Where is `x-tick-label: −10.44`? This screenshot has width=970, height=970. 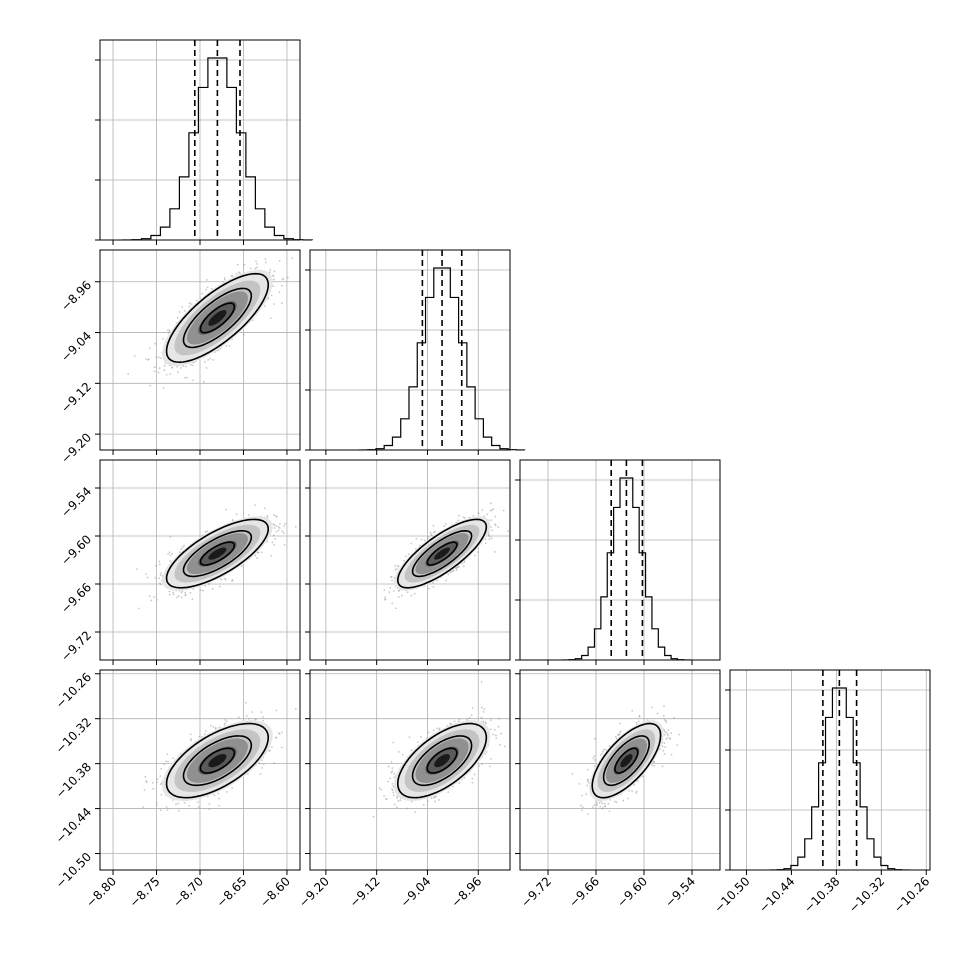
x-tick-label: −10.44 is located at coordinates (776, 894).